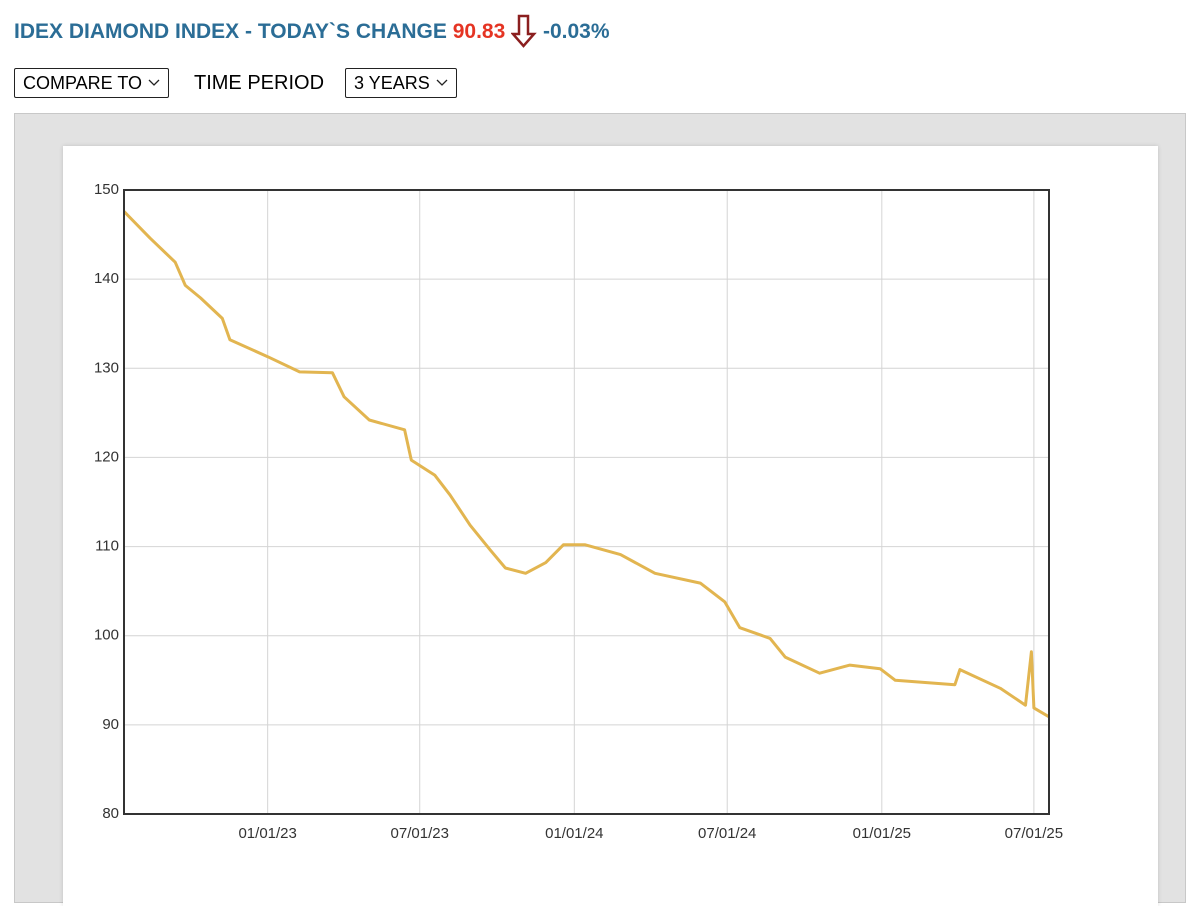  What do you see at coordinates (106, 278) in the screenshot?
I see `y-tick-label: 140` at bounding box center [106, 278].